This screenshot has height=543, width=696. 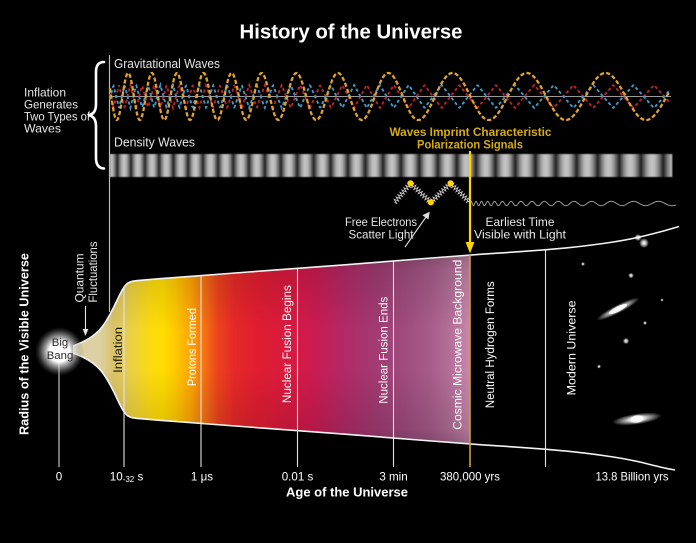 What do you see at coordinates (42, 129) in the screenshot?
I see `svg-text: Waves` at bounding box center [42, 129].